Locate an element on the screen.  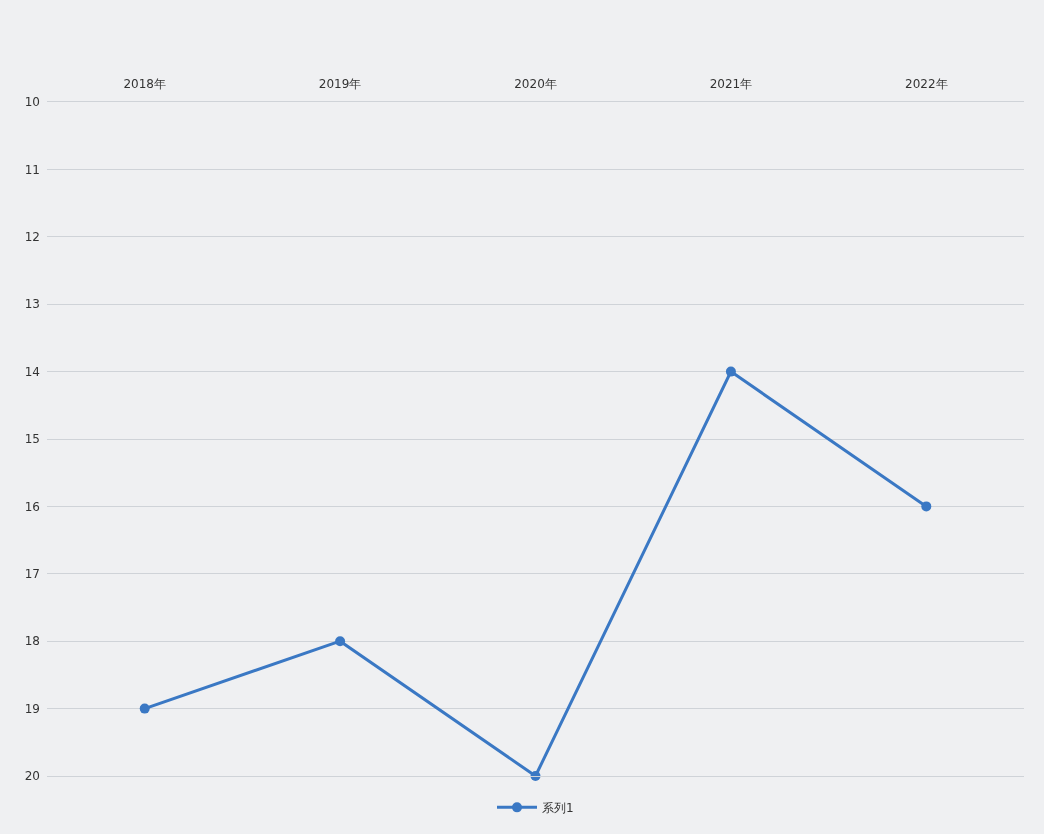
y-tick-label: 17 is located at coordinates (32, 574).